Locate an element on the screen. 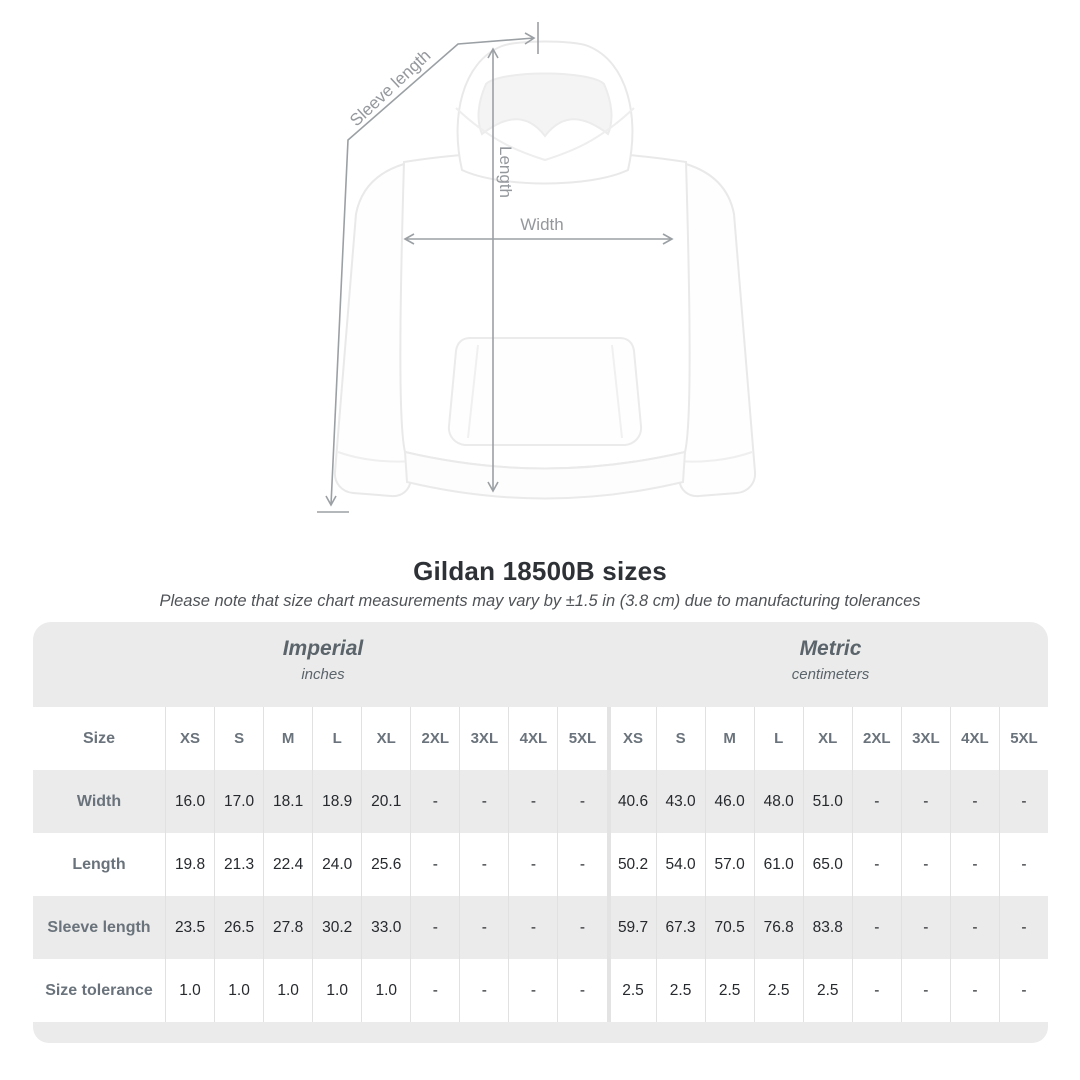 Image resolution: width=1080 pixels, height=1080 pixels. sleeve-length-arrow is located at coordinates (428, 267).